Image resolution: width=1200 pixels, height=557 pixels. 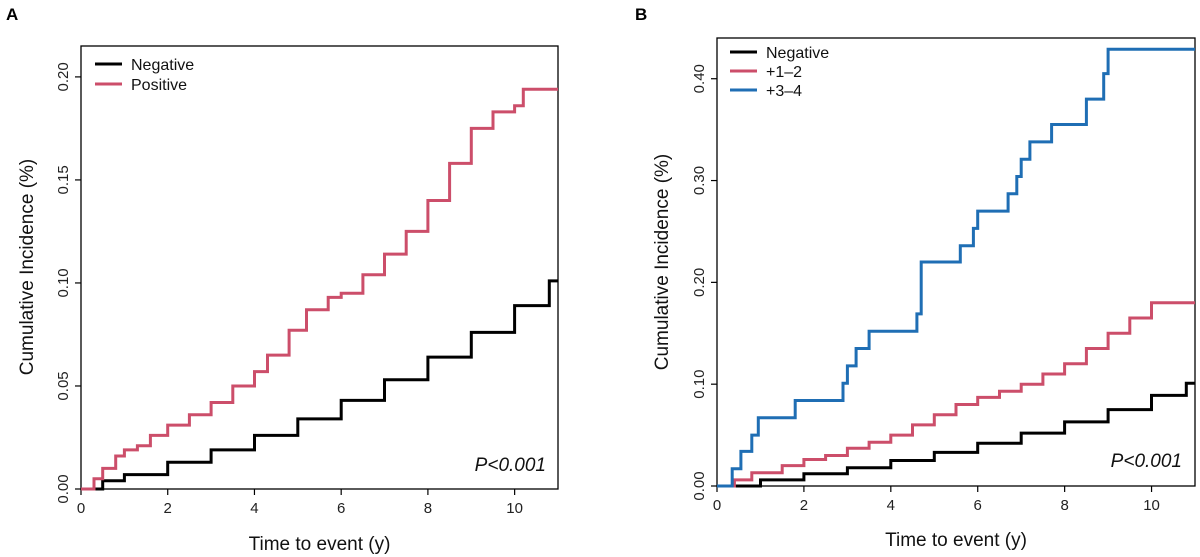 What do you see at coordinates (144, 75) in the screenshot?
I see `panel-a-legend: Negative Positive` at bounding box center [144, 75].